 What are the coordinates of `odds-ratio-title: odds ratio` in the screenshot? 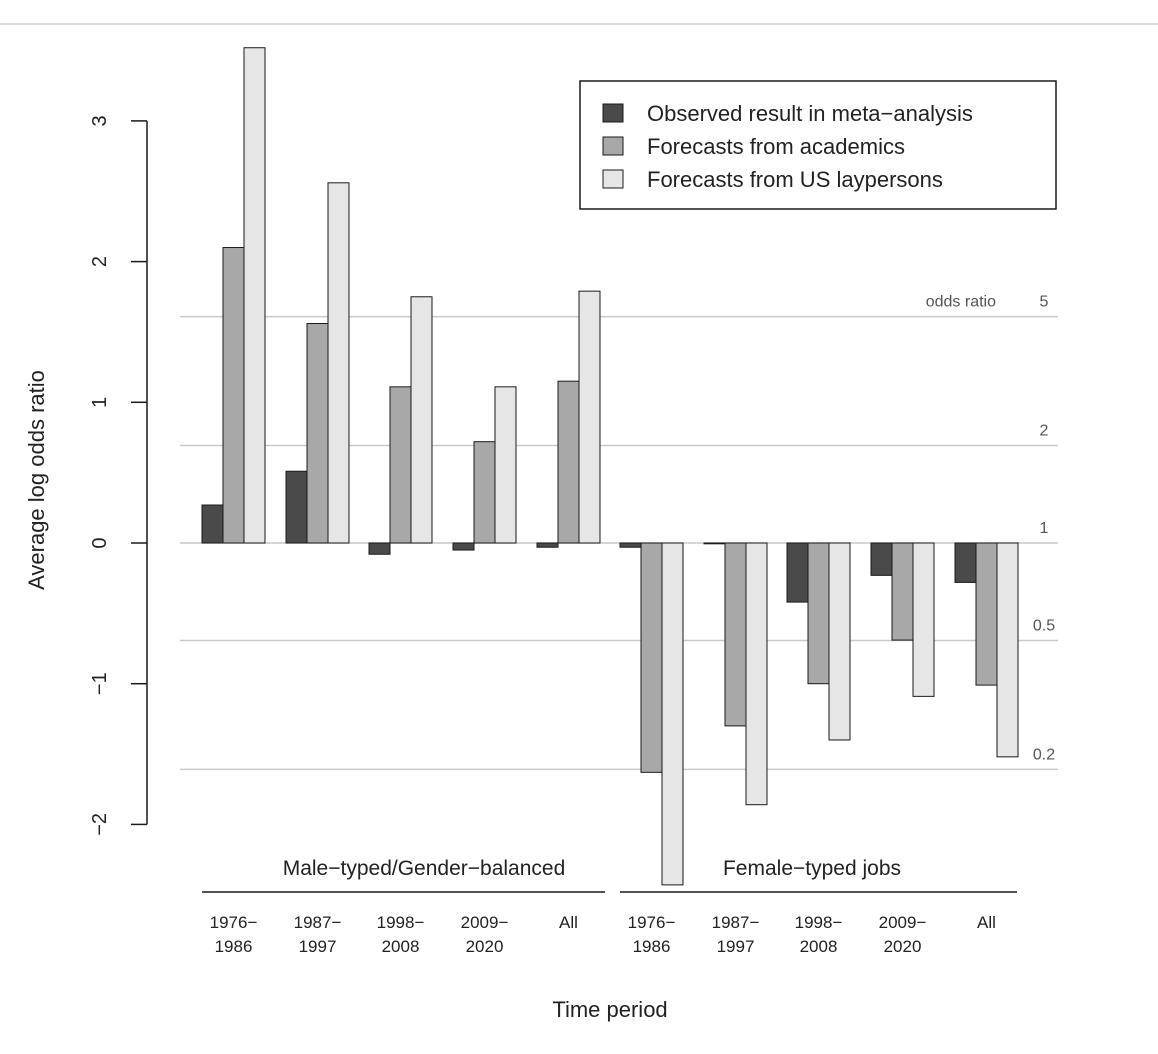 It's located at (961, 302).